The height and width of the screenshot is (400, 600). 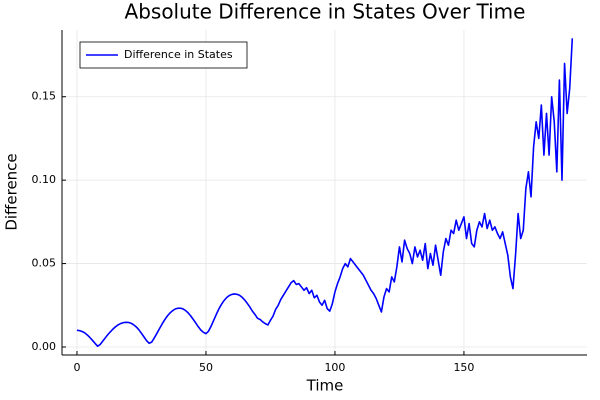 What do you see at coordinates (44, 179) in the screenshot?
I see `y-tick-label: 0.10` at bounding box center [44, 179].